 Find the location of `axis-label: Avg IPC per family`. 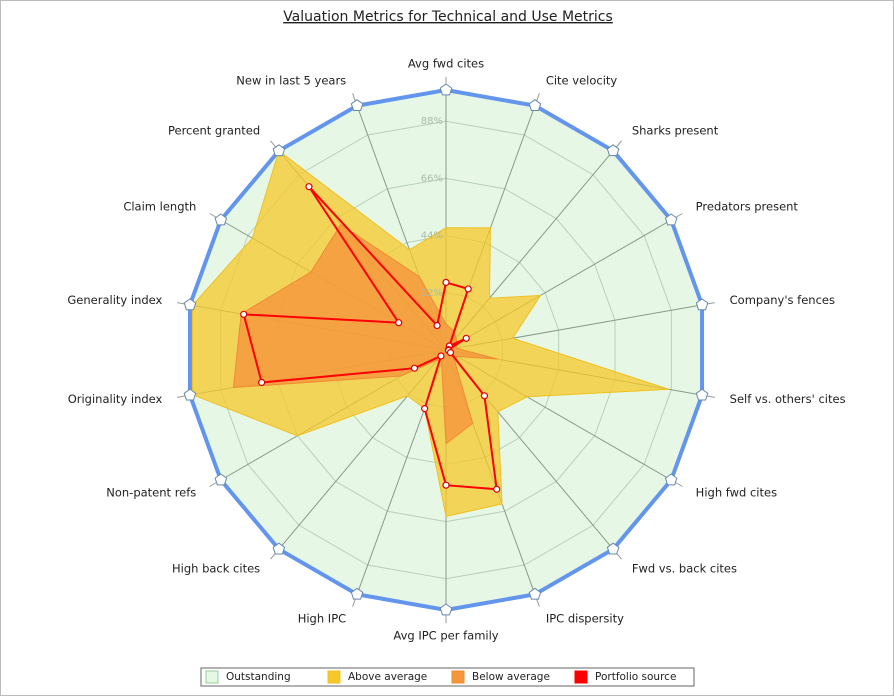

axis-label: Avg IPC per family is located at coordinates (445, 636).